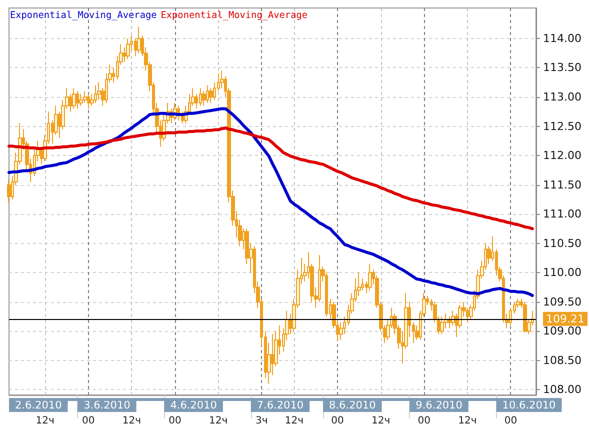 This screenshot has width=589, height=434. What do you see at coordinates (562, 38) in the screenshot?
I see `y-tick-label: 114.00` at bounding box center [562, 38].